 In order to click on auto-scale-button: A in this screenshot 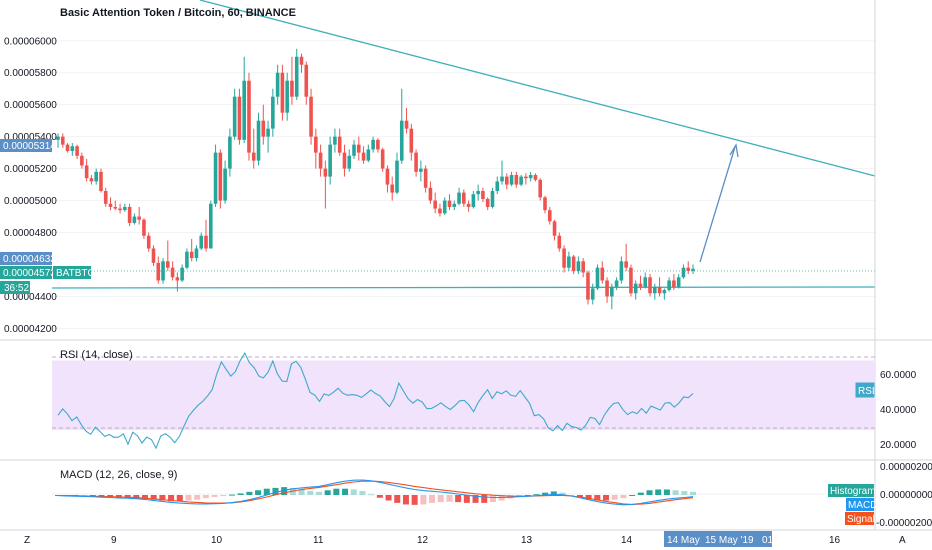, I will do `click(902, 540)`.